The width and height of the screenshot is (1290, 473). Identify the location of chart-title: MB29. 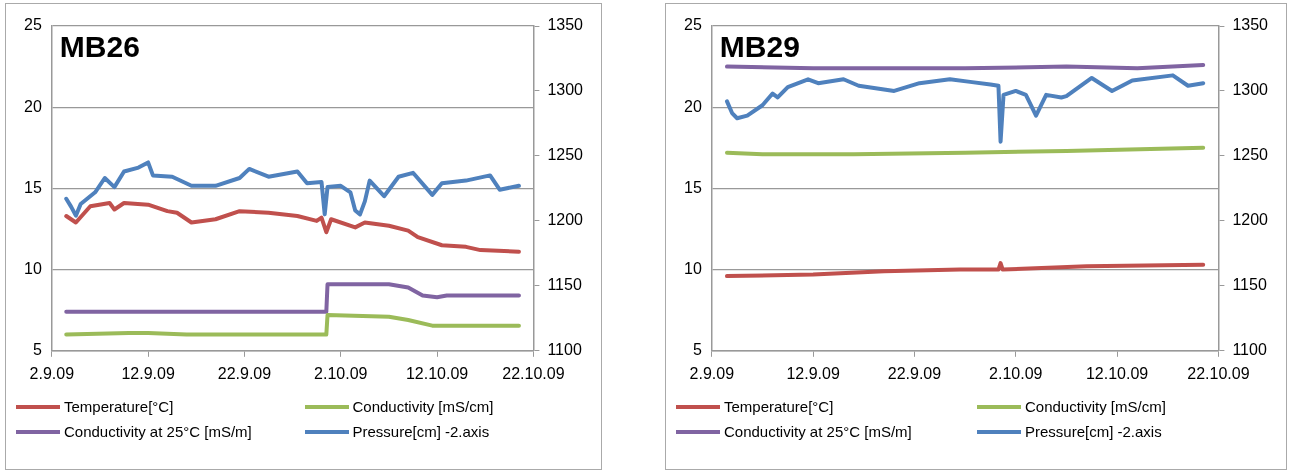
(759, 47).